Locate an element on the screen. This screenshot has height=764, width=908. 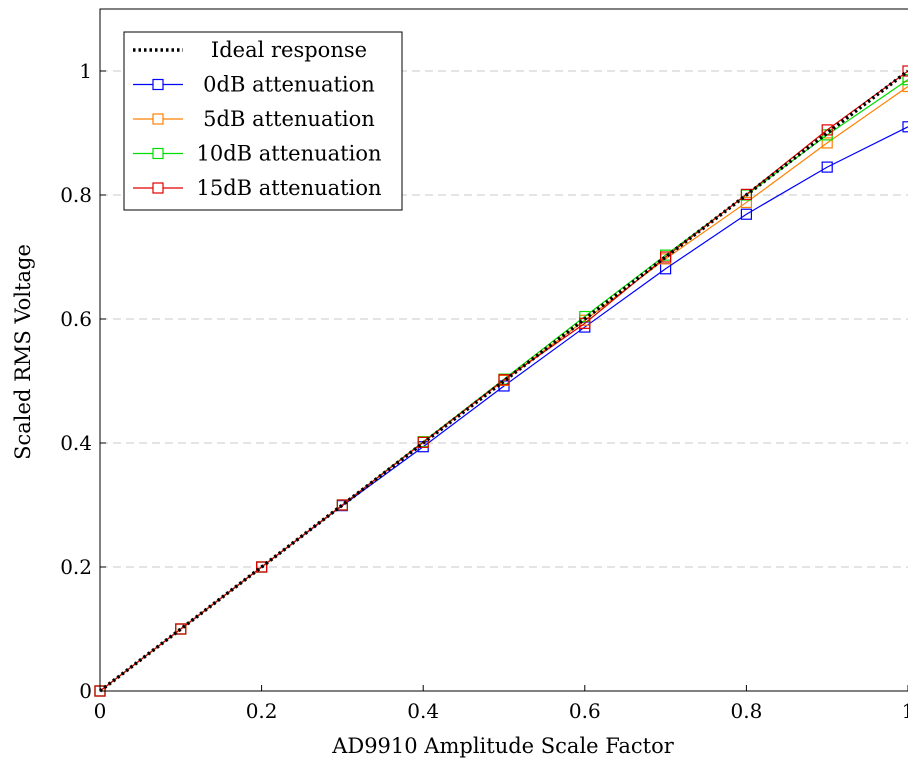
legend-marker-5db-attenuation is located at coordinates (158, 119).